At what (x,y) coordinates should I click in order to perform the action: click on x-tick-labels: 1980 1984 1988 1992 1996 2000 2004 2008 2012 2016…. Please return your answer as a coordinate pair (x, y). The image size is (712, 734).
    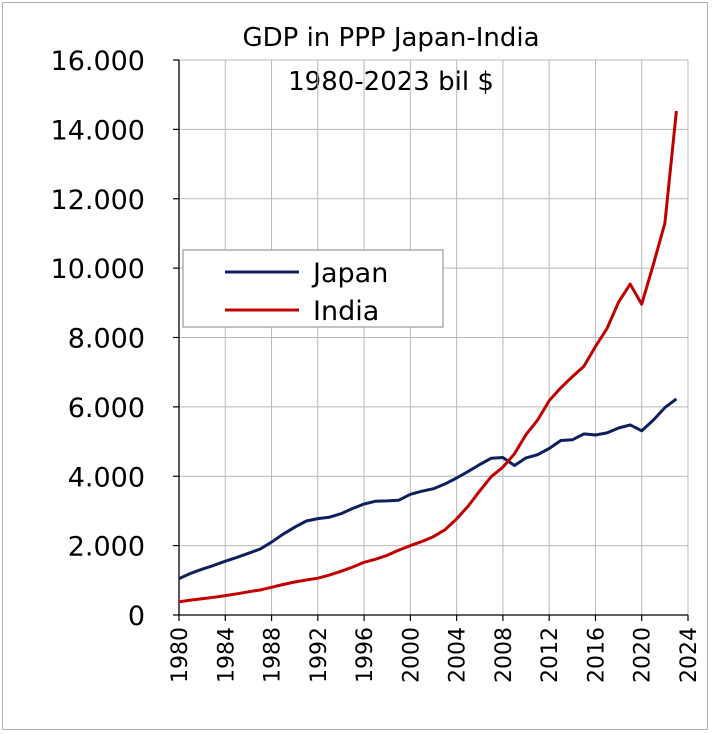
    Looking at the image, I should click on (435, 655).